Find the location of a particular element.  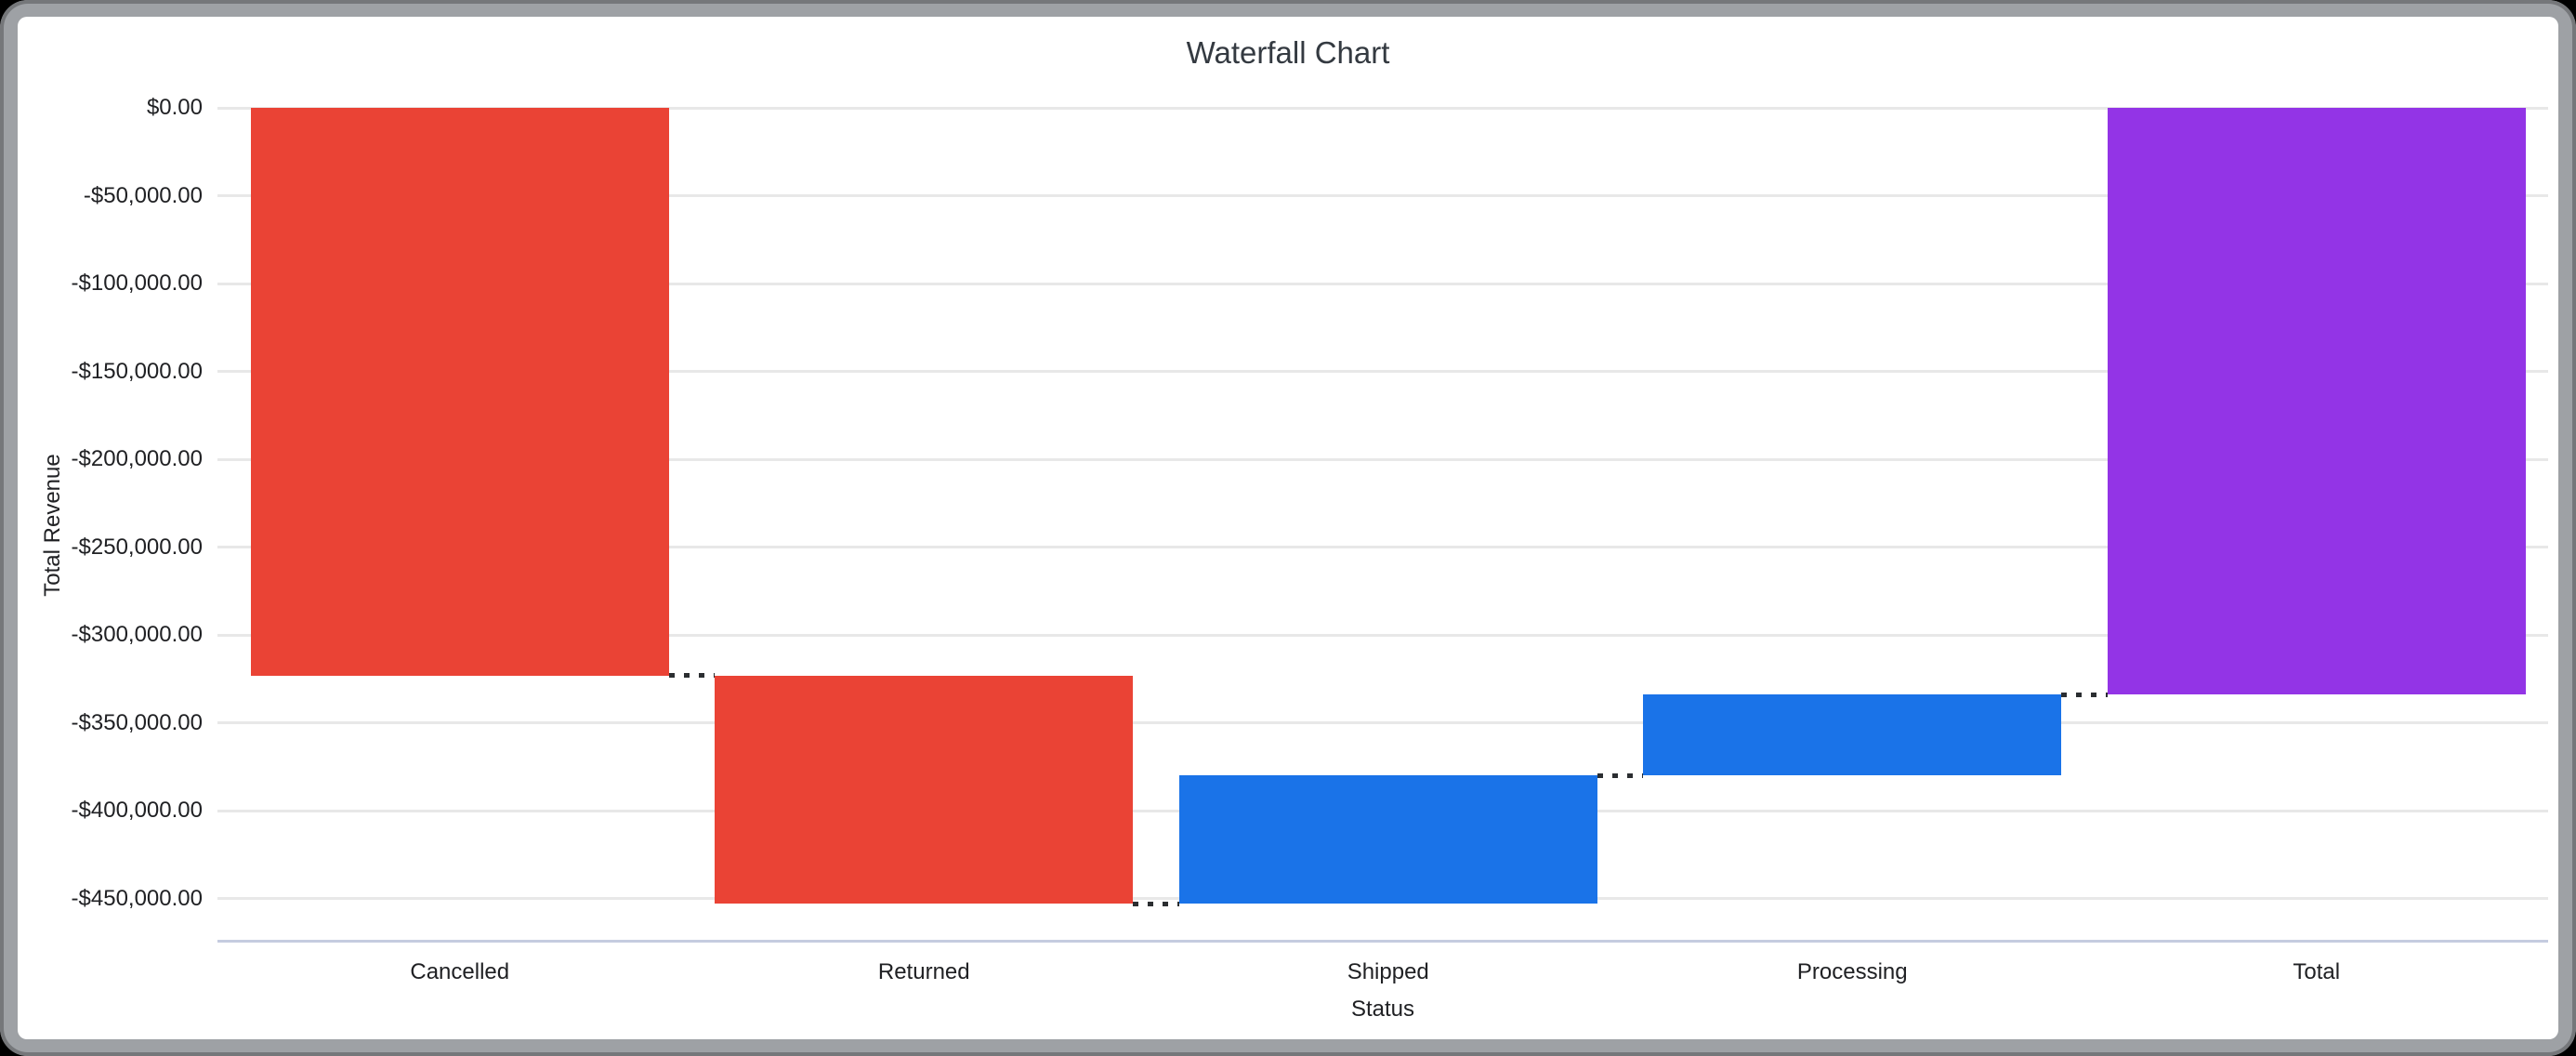

y-tick-label: -$300,000.00 is located at coordinates (137, 634).